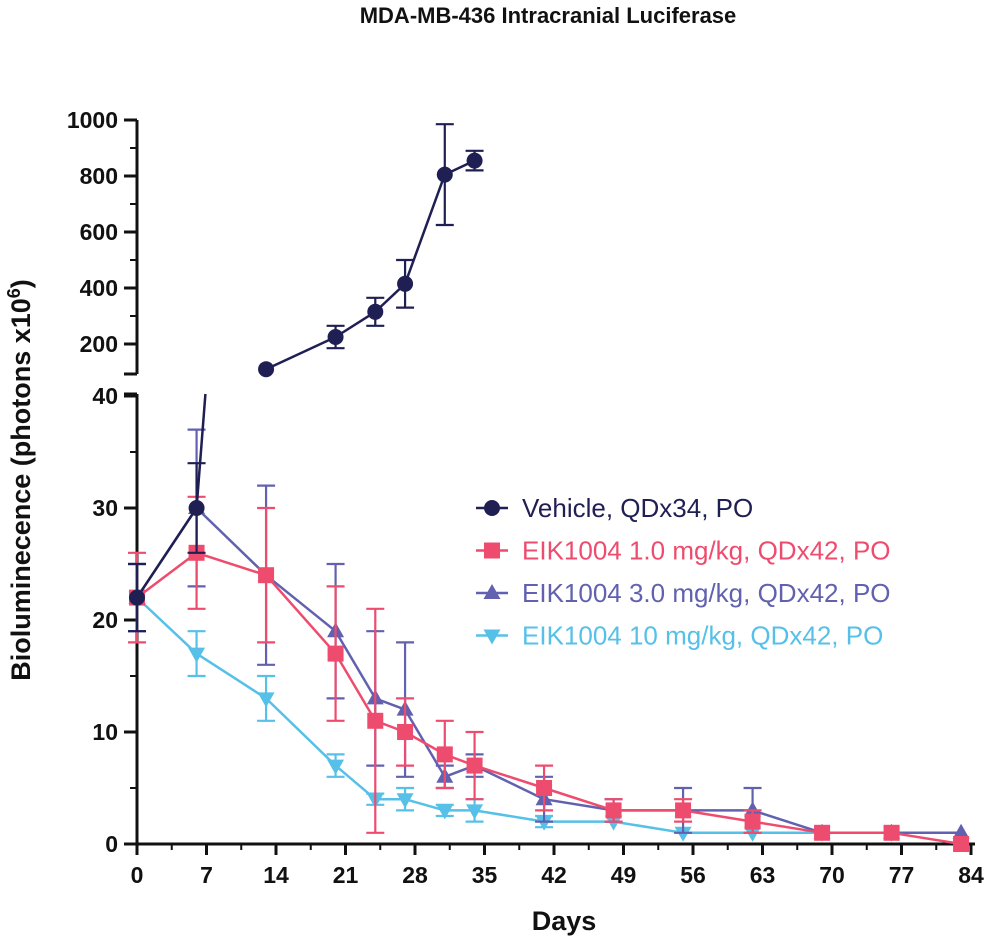  What do you see at coordinates (693, 875) in the screenshot?
I see `x-tick-label: 56` at bounding box center [693, 875].